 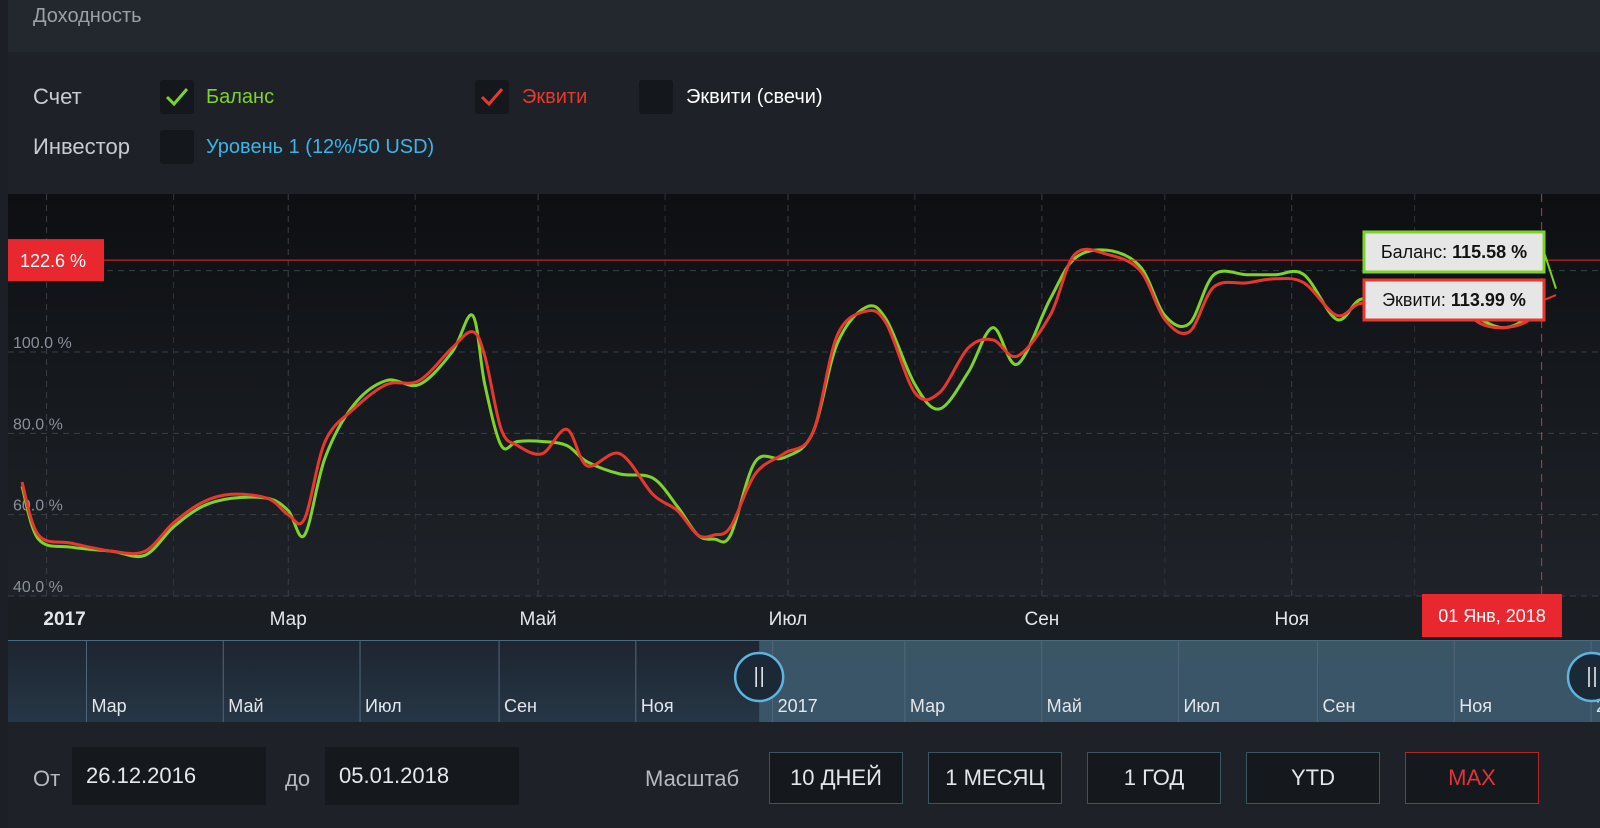 I want to click on balance-checkbox-label: Баланс, so click(x=240, y=97).